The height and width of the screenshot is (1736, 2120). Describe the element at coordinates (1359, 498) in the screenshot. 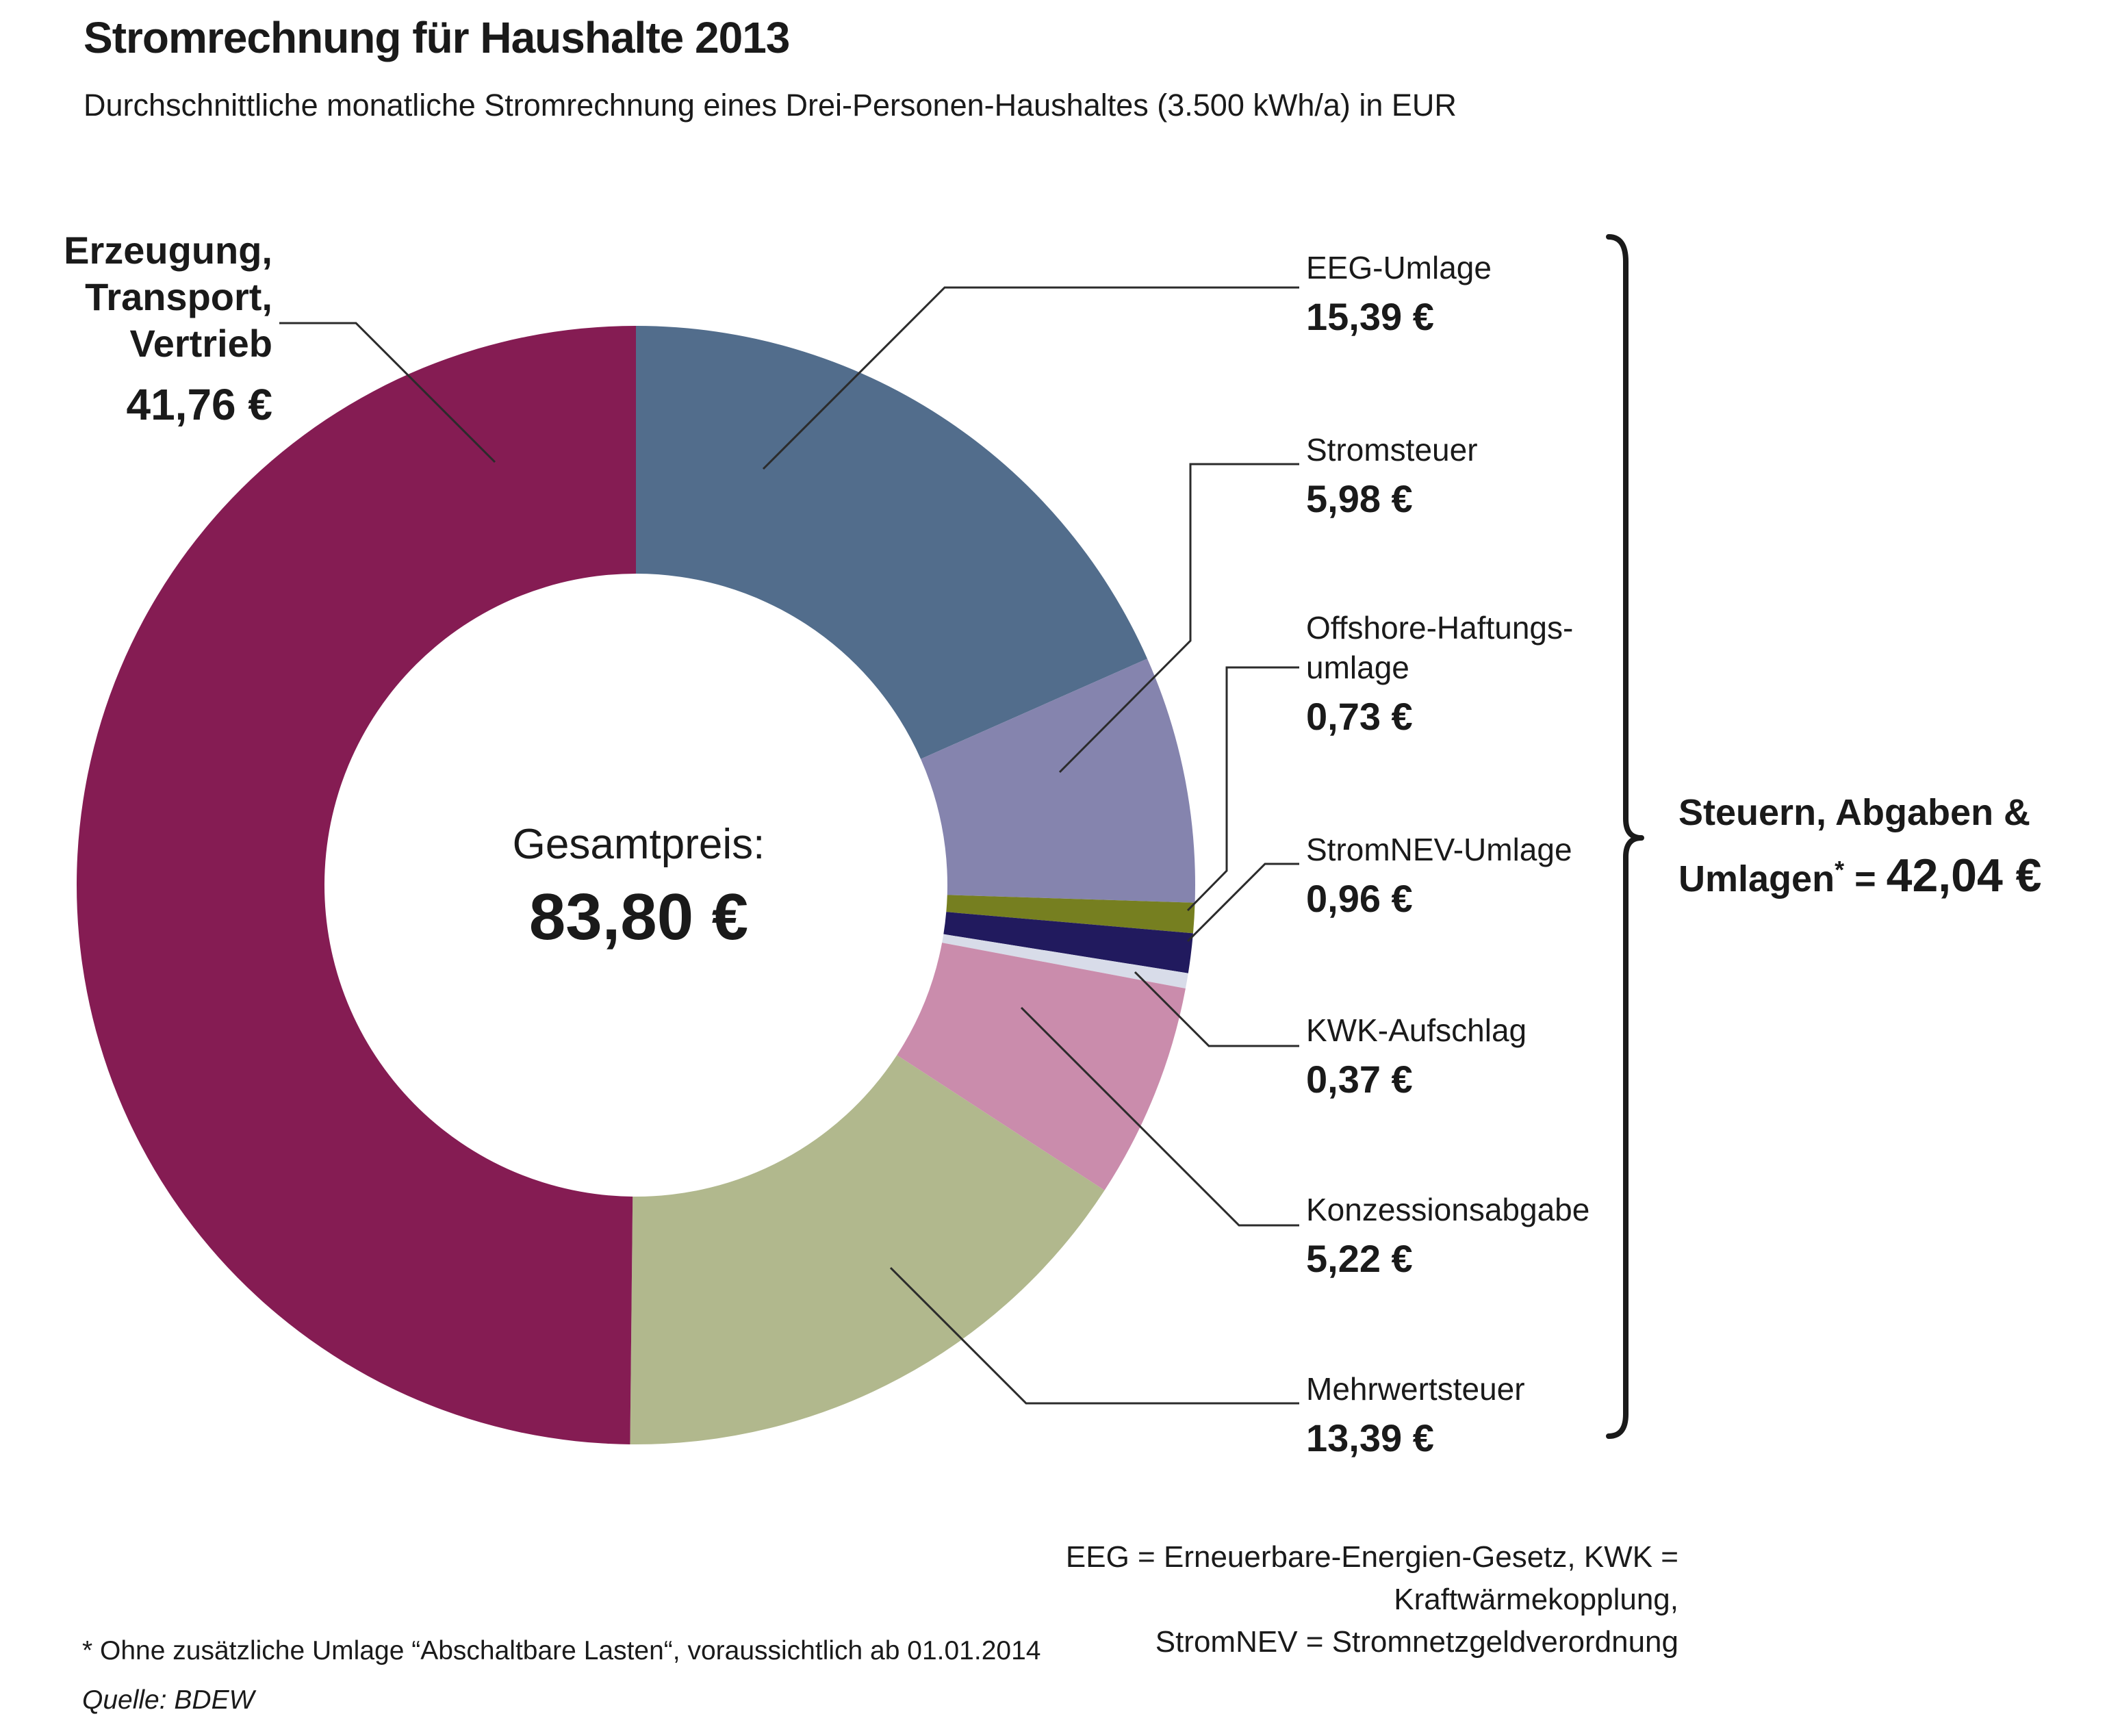

I see `segment-value: 5,98 €` at that location.